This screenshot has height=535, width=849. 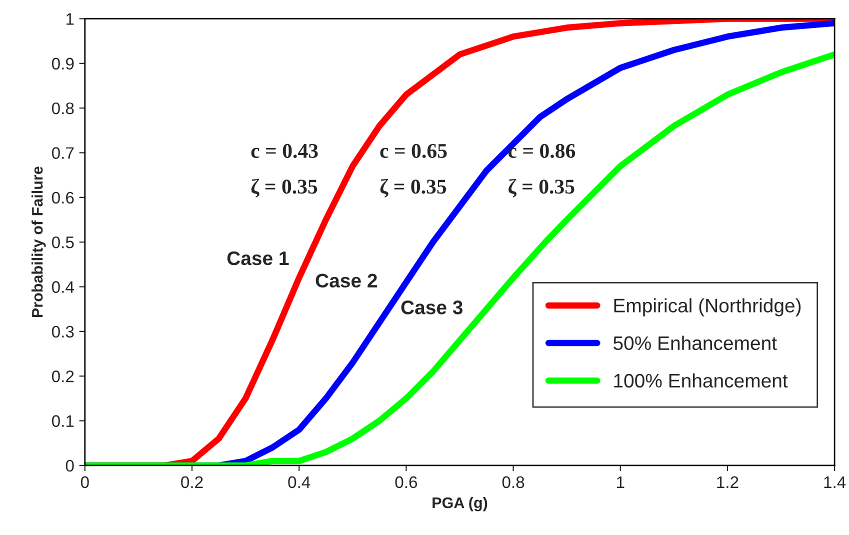 I want to click on annotation: Case 2, so click(x=346, y=281).